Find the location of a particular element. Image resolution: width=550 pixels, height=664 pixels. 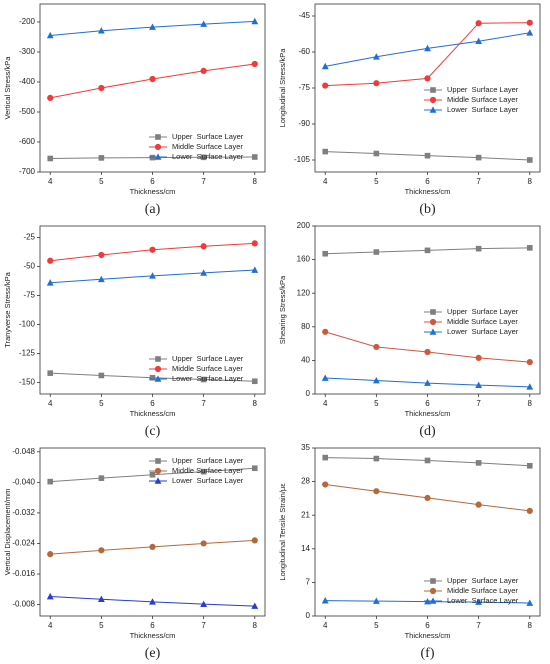

y-tick-label: -600 is located at coordinates (27, 141).